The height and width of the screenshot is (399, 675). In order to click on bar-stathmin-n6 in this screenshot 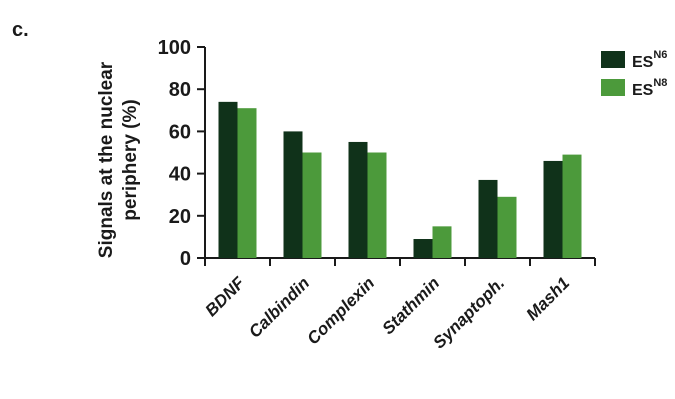, I will do `click(423, 248)`.